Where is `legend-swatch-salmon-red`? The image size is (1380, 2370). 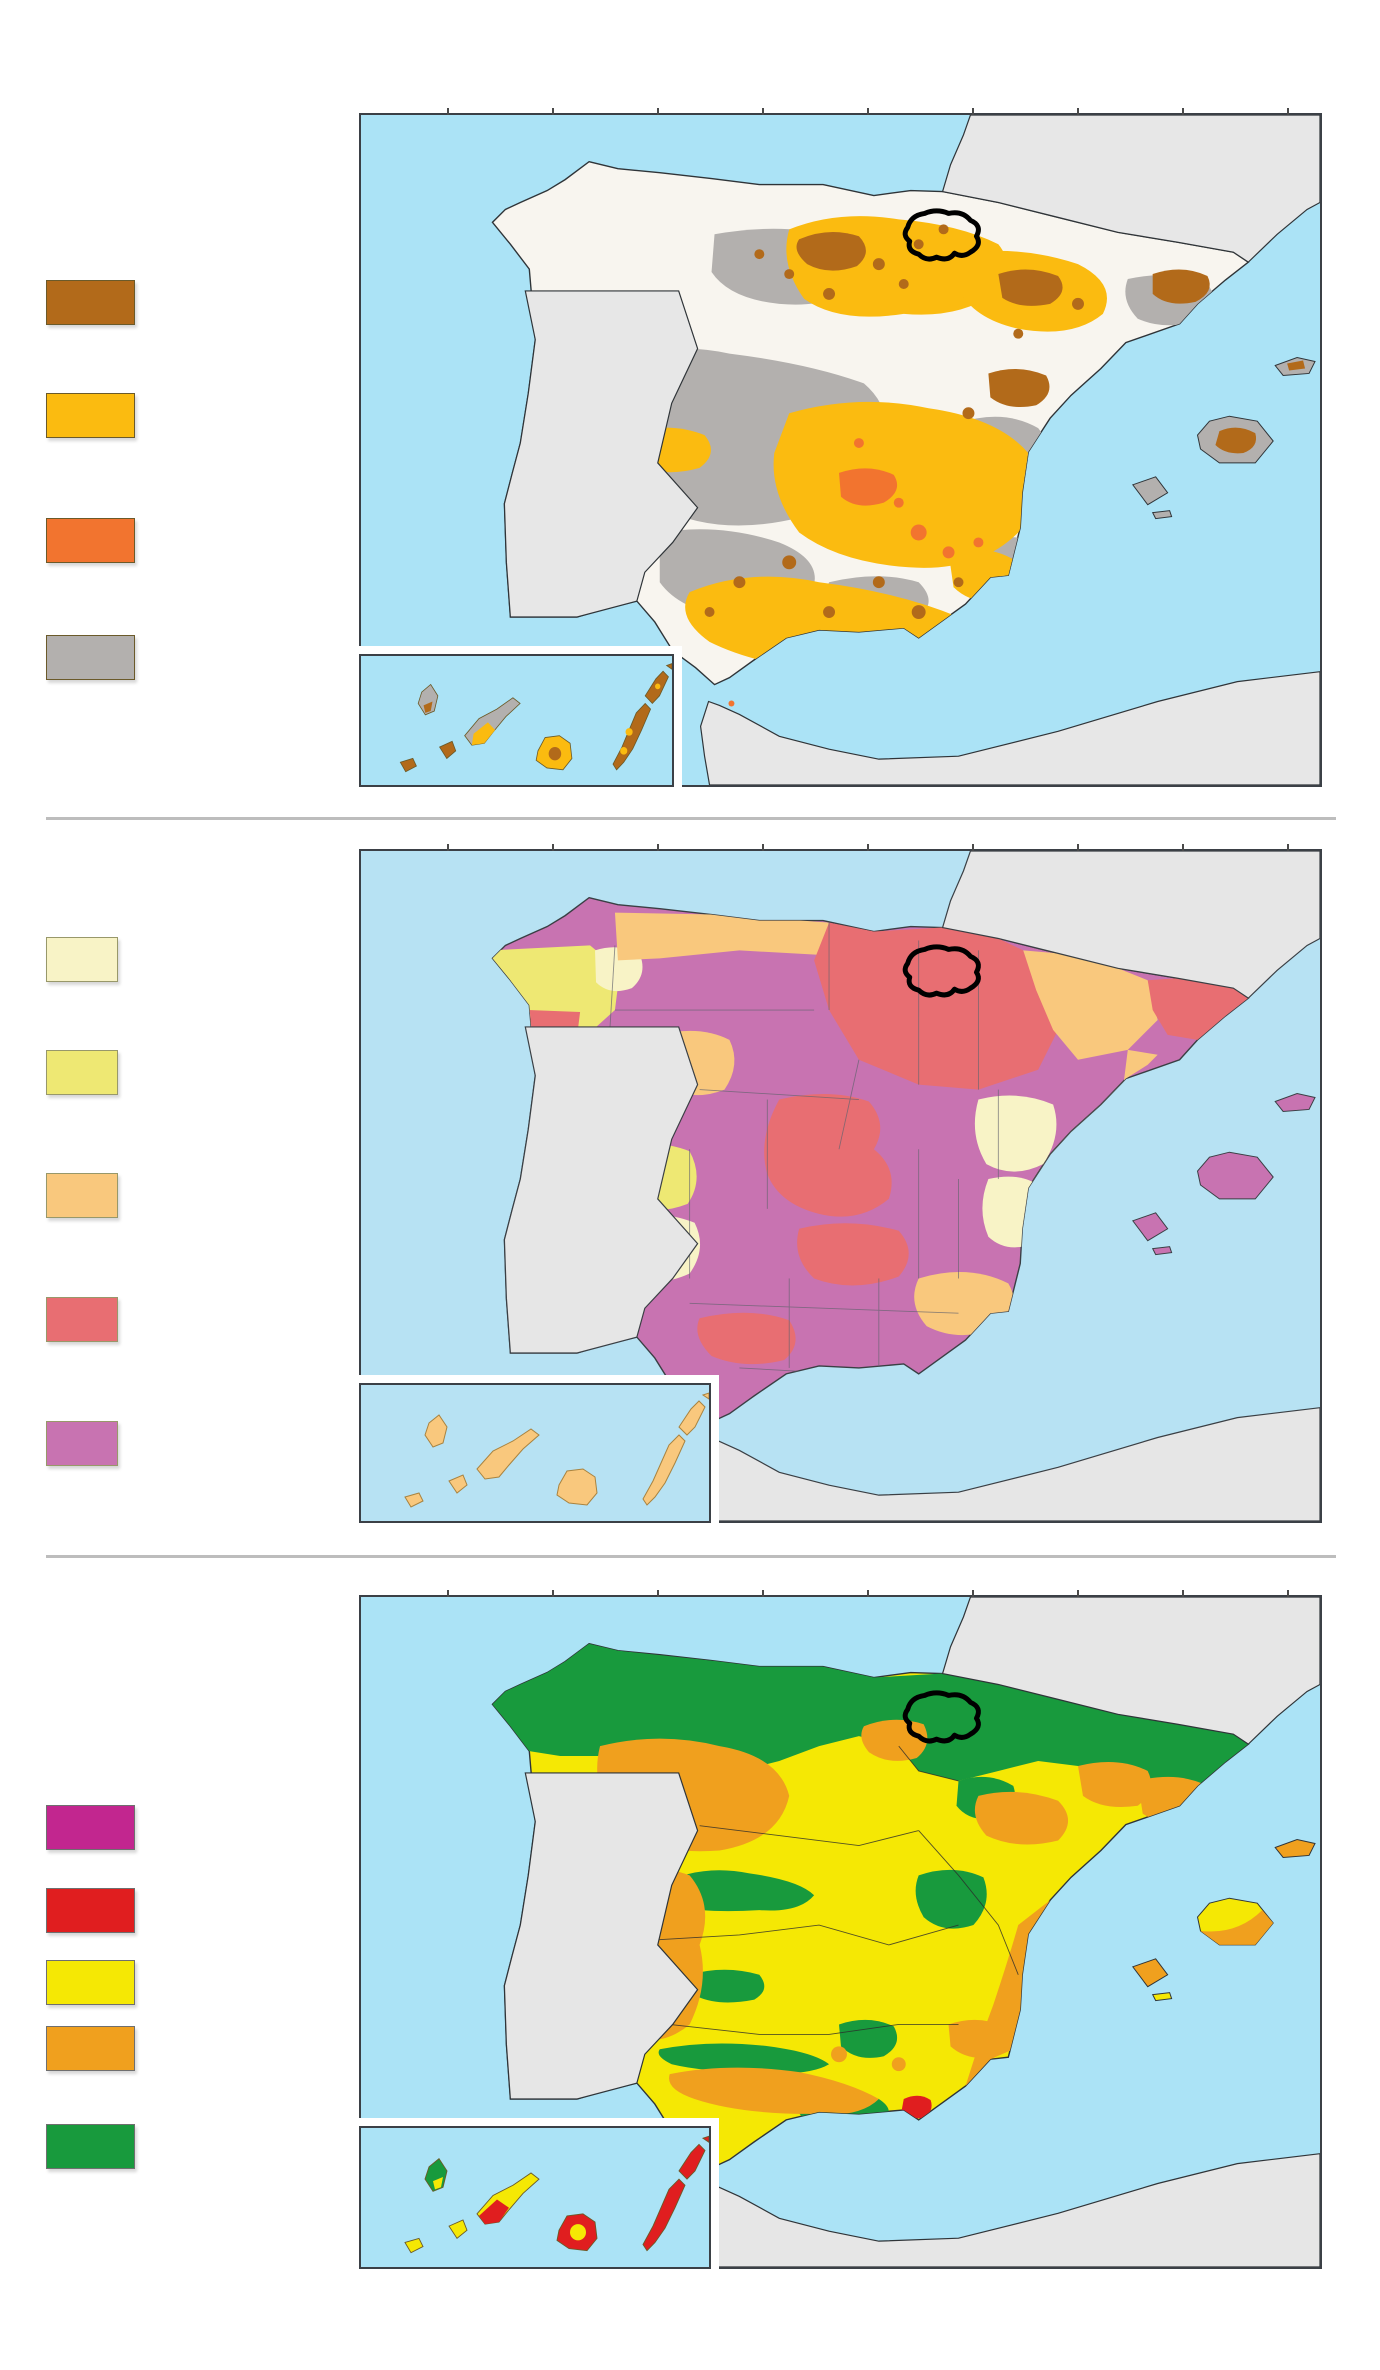 legend-swatch-salmon-red is located at coordinates (82, 1319).